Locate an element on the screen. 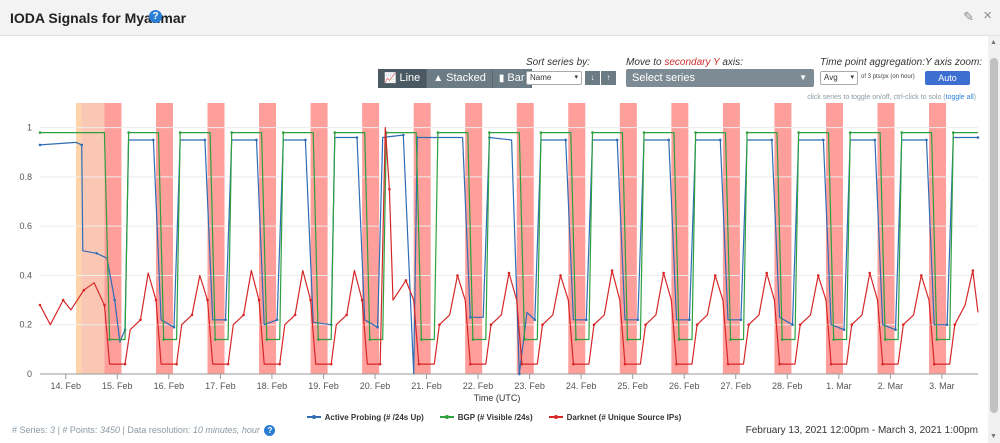  scrollbar-thumb is located at coordinates (994, 235).